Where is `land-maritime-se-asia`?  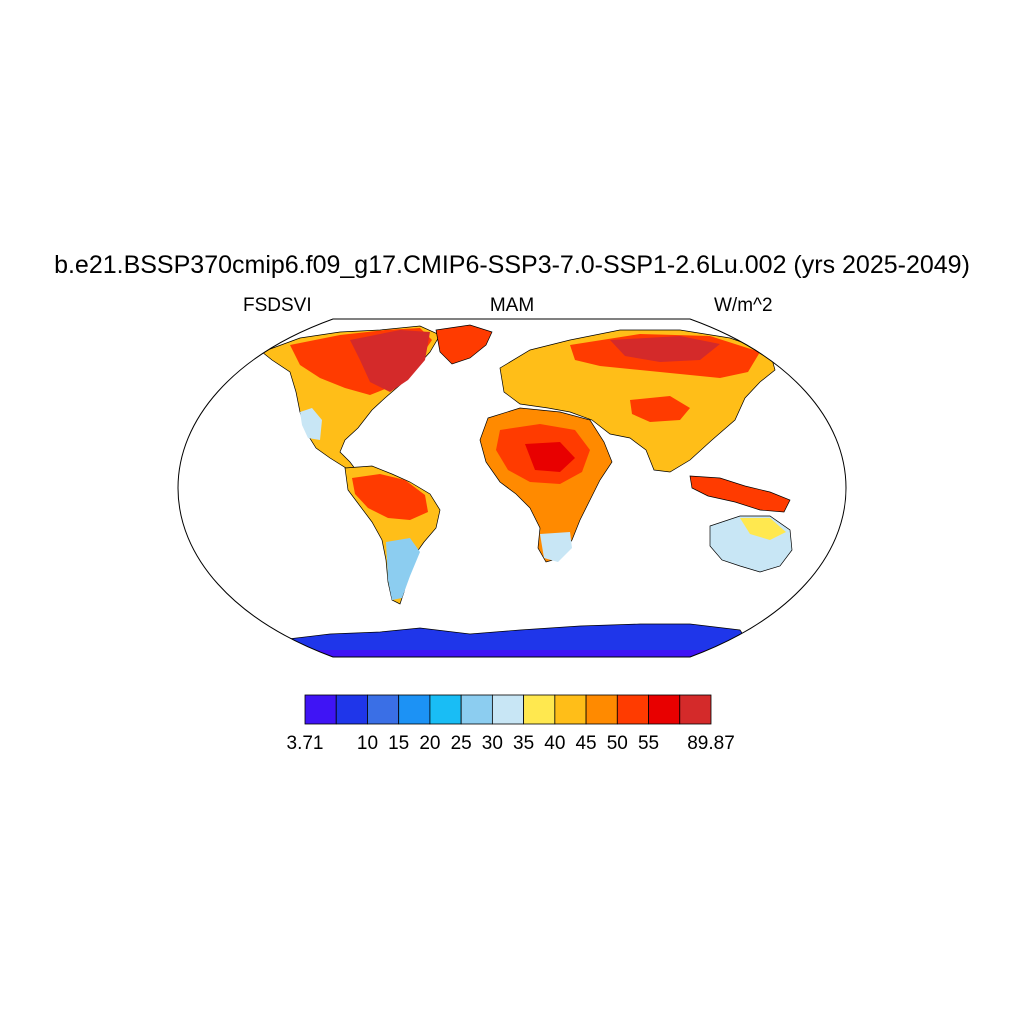
land-maritime-se-asia is located at coordinates (740, 494).